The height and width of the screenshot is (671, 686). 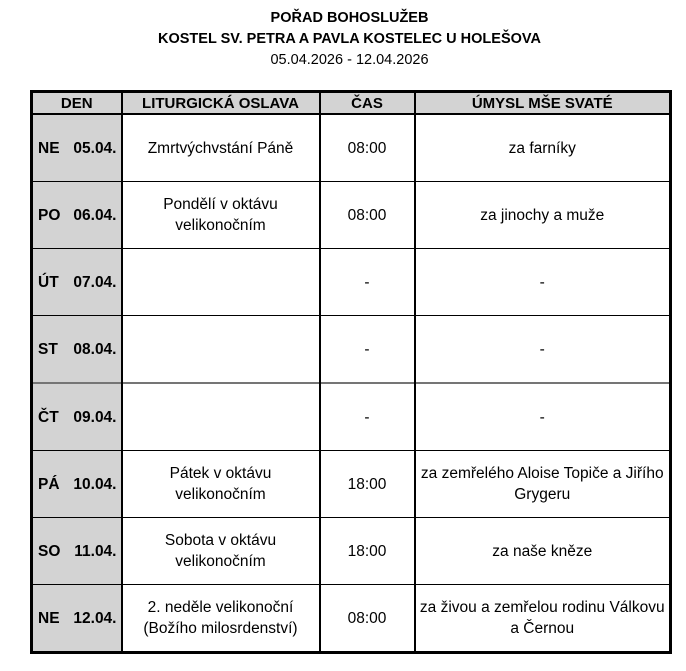 What do you see at coordinates (49, 551) in the screenshot?
I see `day-abbr: SO` at bounding box center [49, 551].